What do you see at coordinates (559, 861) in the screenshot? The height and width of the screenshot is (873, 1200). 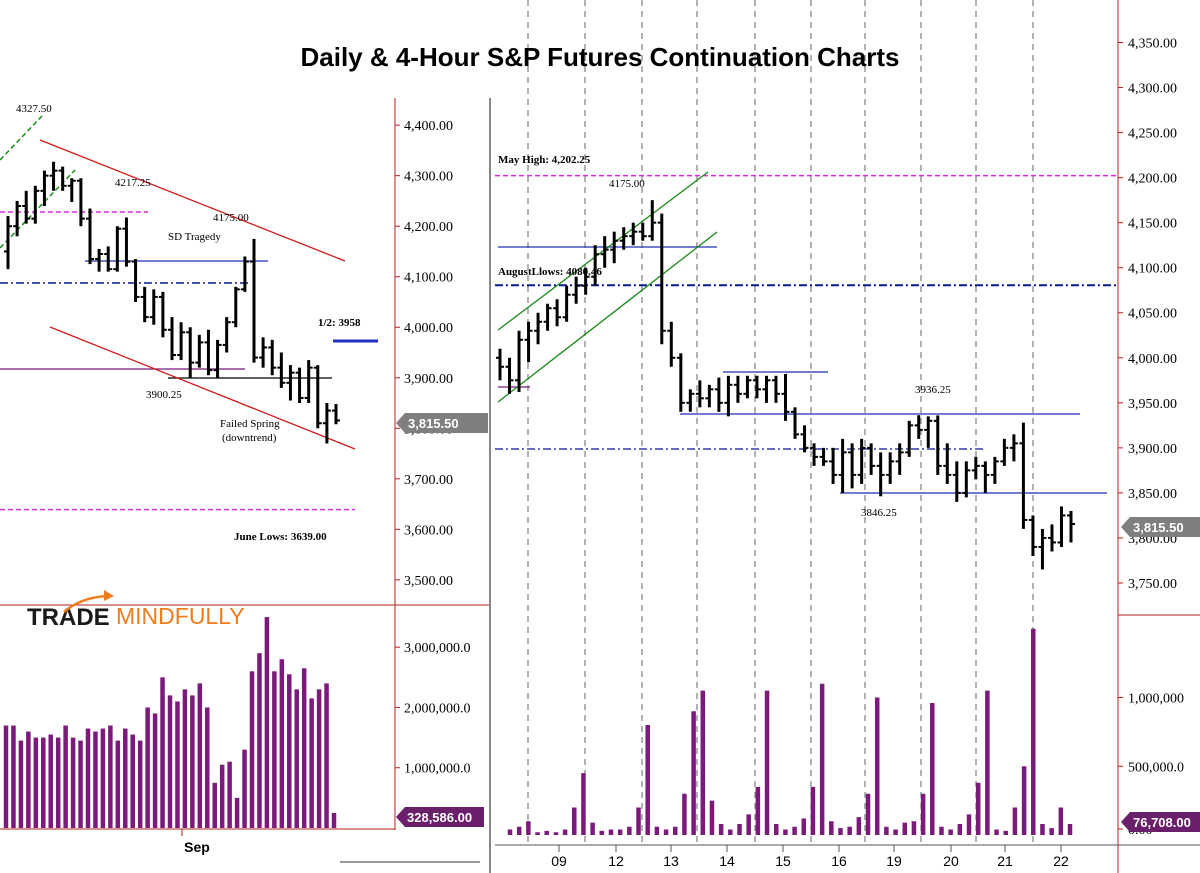 I see `4h-day-label: 09` at bounding box center [559, 861].